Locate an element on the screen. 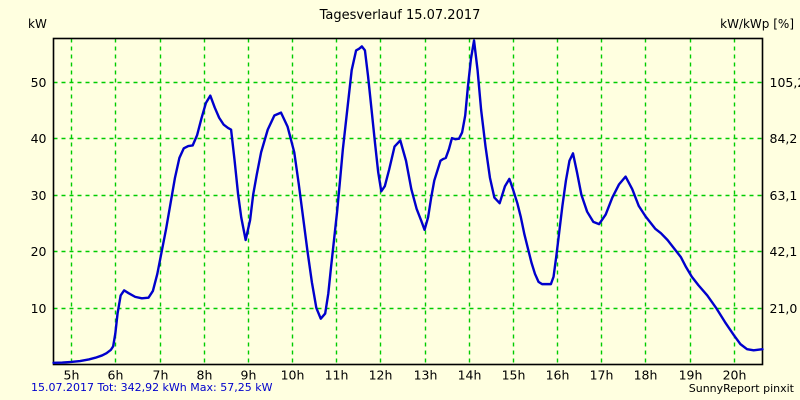  y-tick-label-right: 21,0 is located at coordinates (784, 308).